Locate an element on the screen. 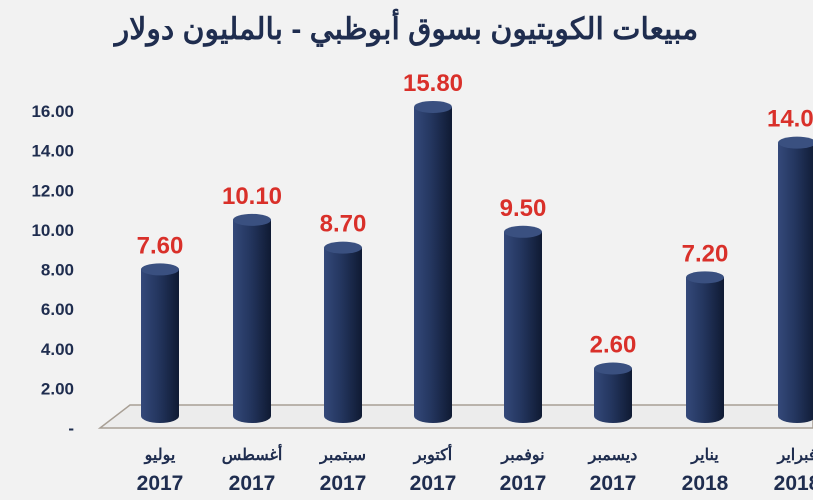  data-label: 8.70 is located at coordinates (343, 224).